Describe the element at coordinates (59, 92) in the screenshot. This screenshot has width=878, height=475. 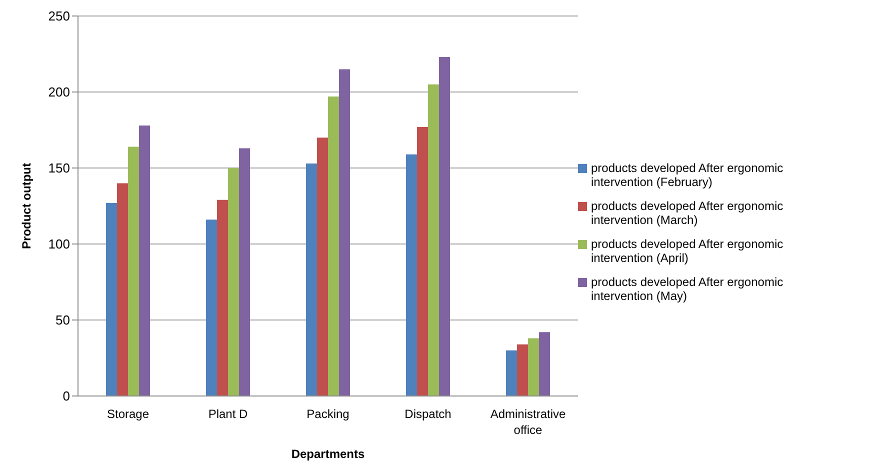
I see `y-tick-label: 200` at that location.